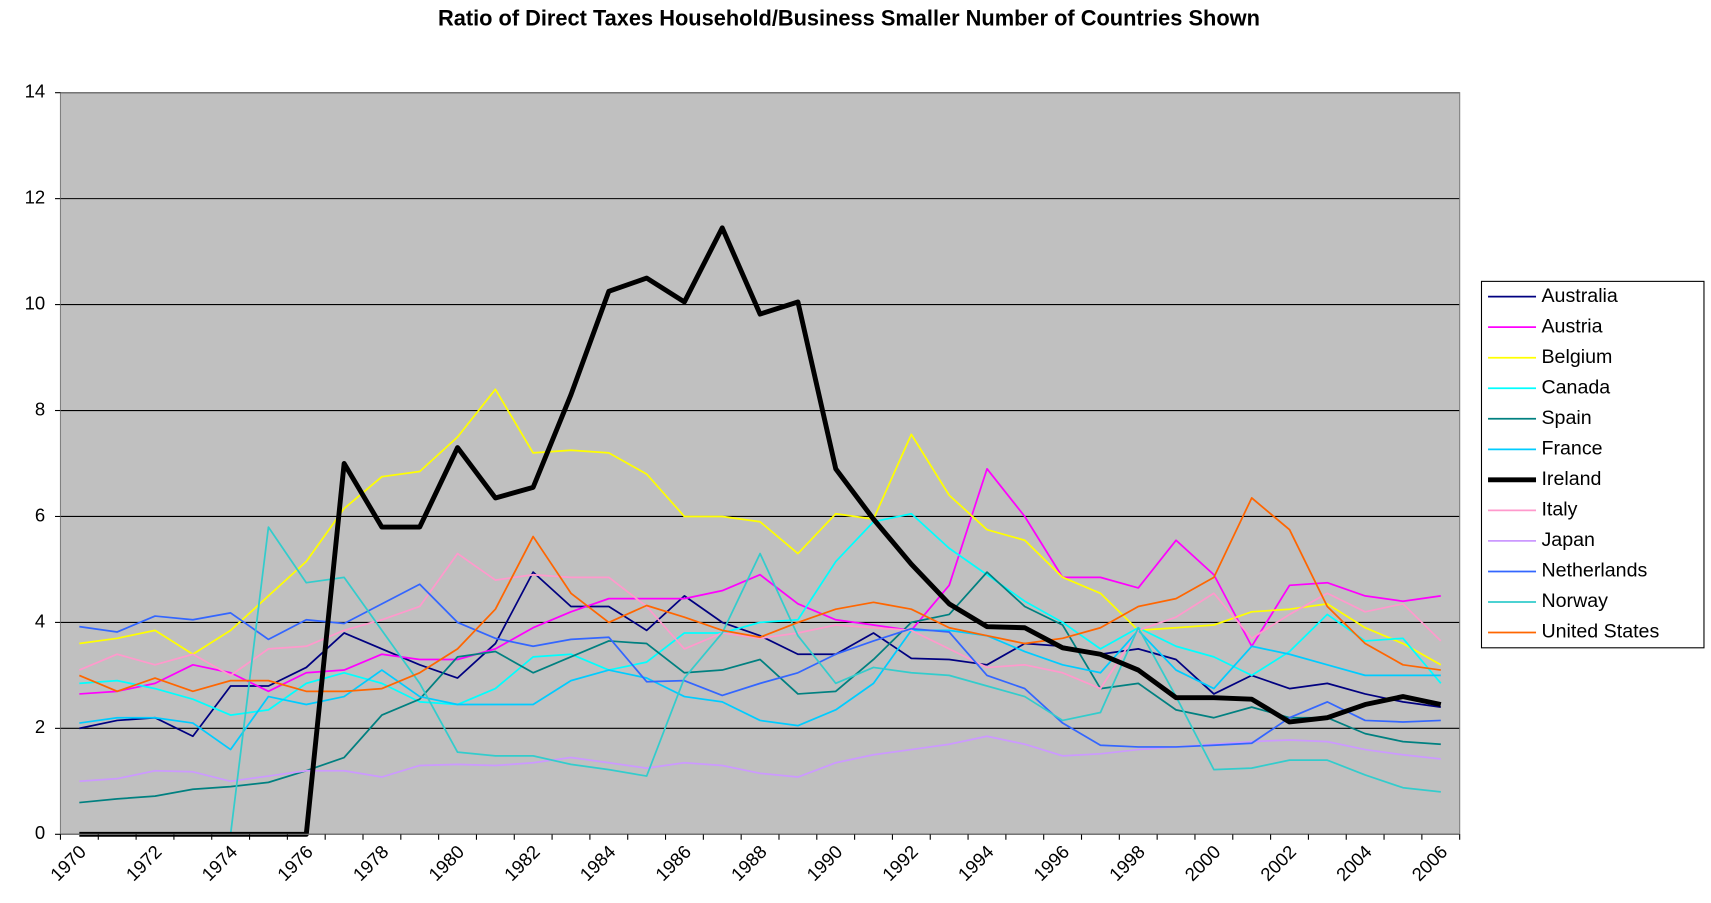  What do you see at coordinates (446, 863) in the screenshot?
I see `x-tick-label: 1980` at bounding box center [446, 863].